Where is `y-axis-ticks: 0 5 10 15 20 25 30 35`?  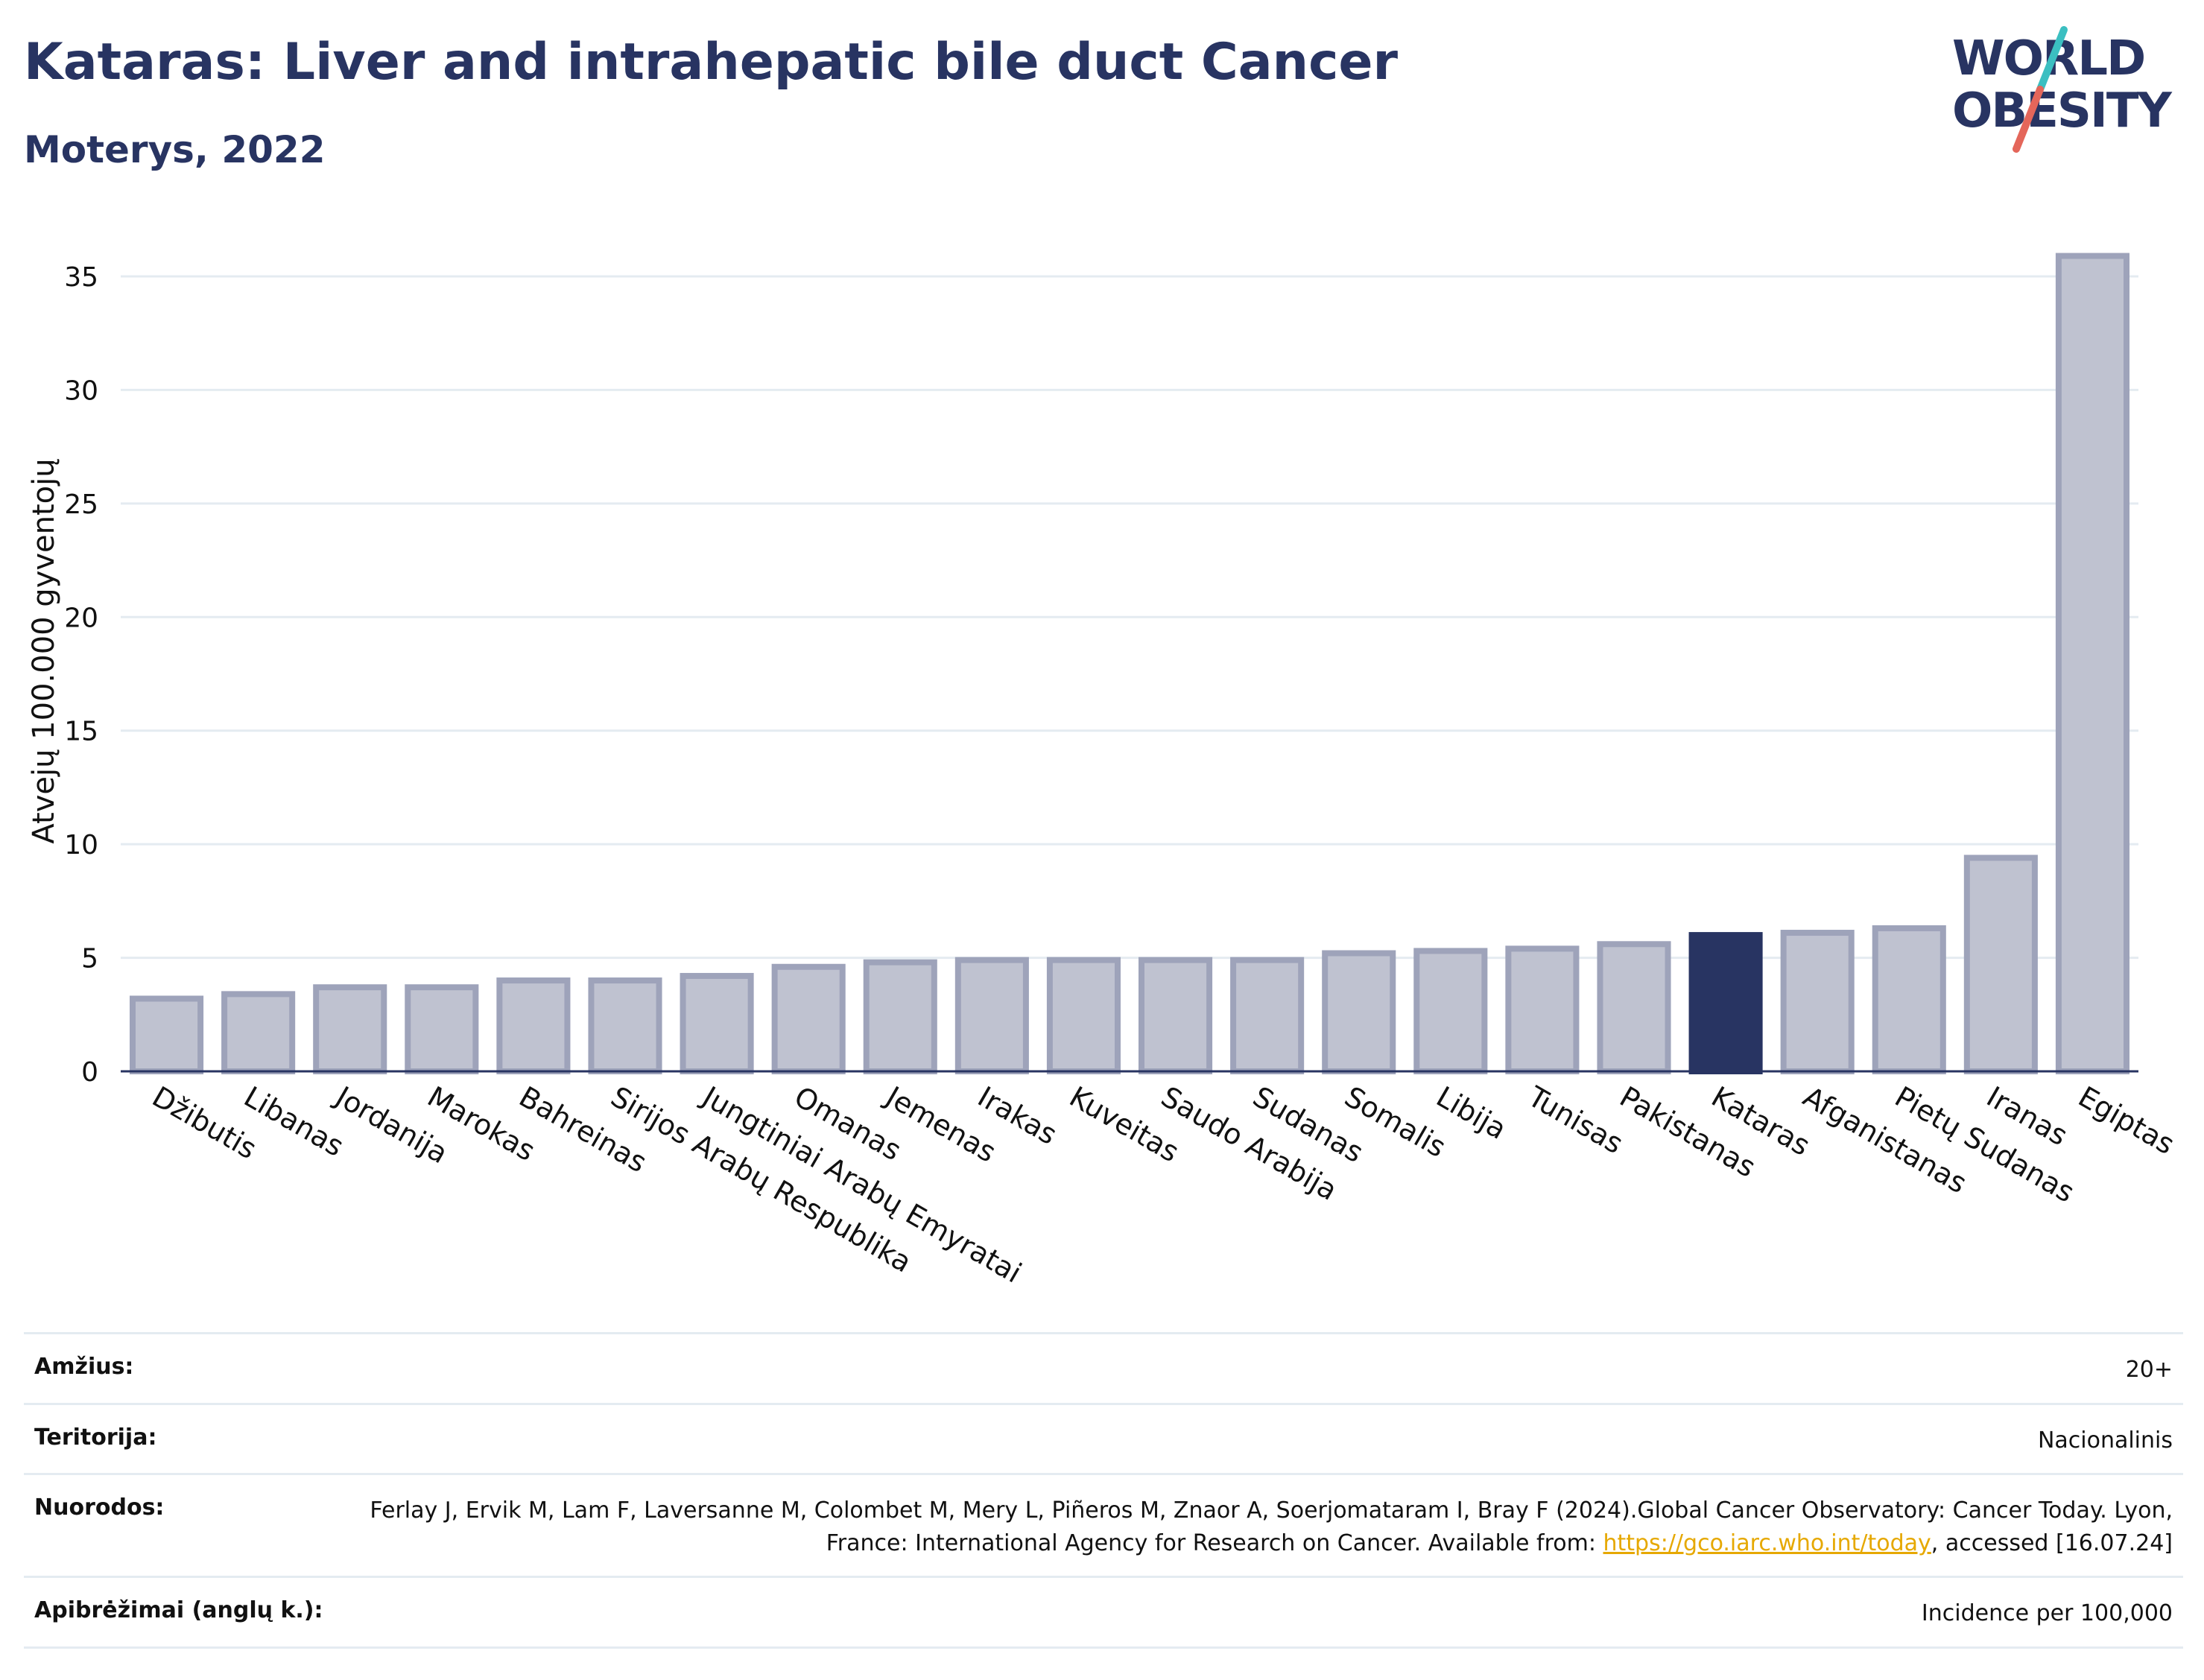 y-axis-ticks: 0 5 10 15 20 25 30 35 is located at coordinates (81, 675).